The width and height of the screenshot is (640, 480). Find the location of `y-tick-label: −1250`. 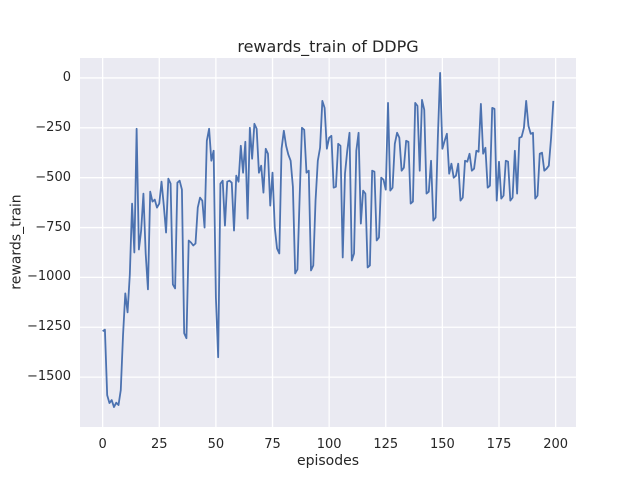

y-tick-label: −1250 is located at coordinates (49, 327).